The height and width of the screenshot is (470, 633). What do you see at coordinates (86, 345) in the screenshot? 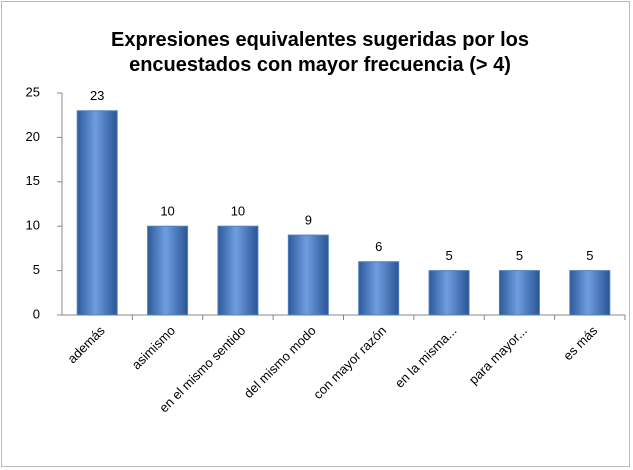
I see `x-tick-label: además` at bounding box center [86, 345].